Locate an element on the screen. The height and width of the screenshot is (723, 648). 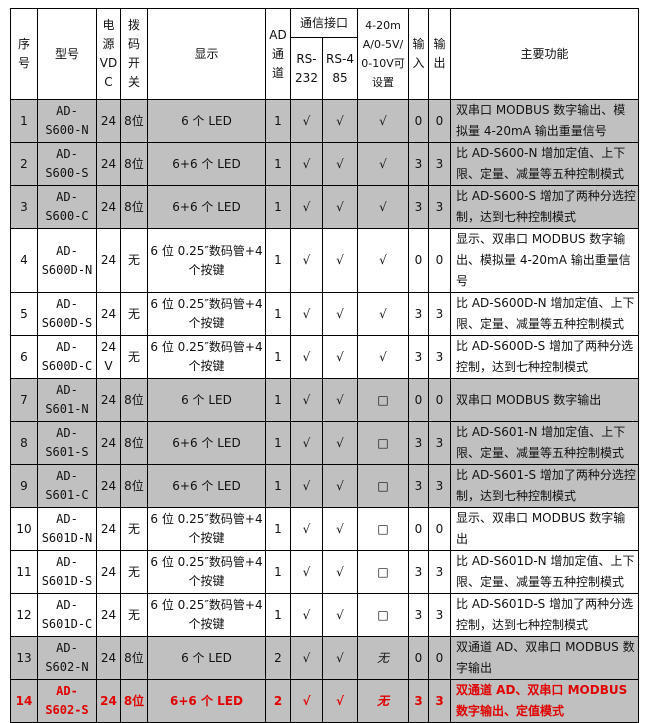
cell-model: AD-S602-S is located at coordinates (67, 701).